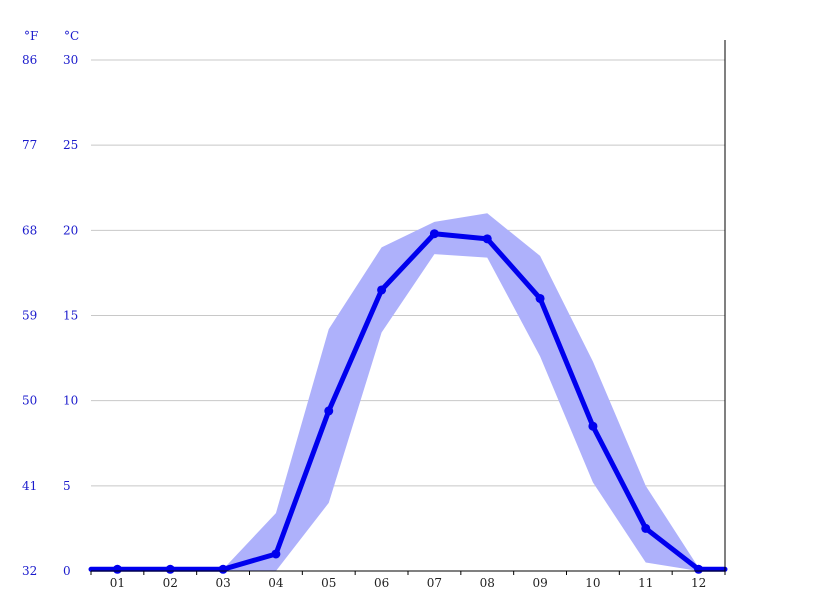 The image size is (815, 611). What do you see at coordinates (29, 401) in the screenshot?
I see `y-tick-fahrenheit: 50` at bounding box center [29, 401].